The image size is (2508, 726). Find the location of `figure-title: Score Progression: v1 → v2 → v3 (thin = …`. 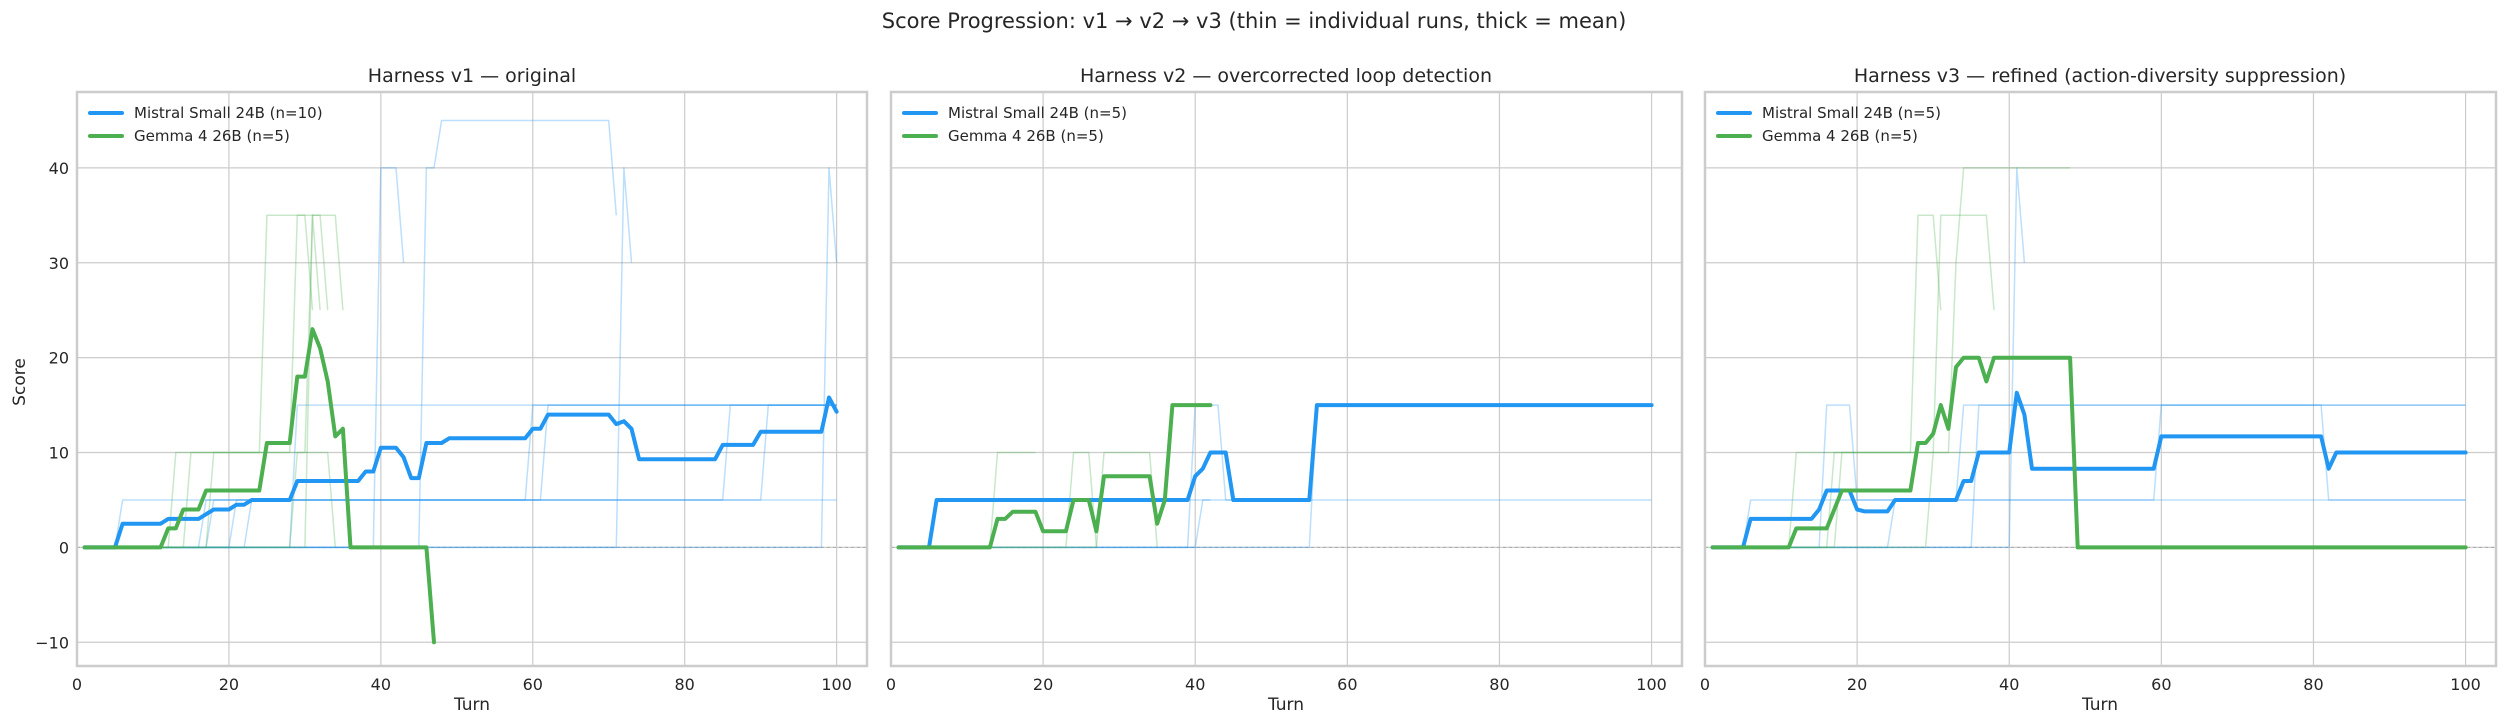

figure-title: Score Progression: v1 → v2 → v3 (thin = … is located at coordinates (1254, 21).